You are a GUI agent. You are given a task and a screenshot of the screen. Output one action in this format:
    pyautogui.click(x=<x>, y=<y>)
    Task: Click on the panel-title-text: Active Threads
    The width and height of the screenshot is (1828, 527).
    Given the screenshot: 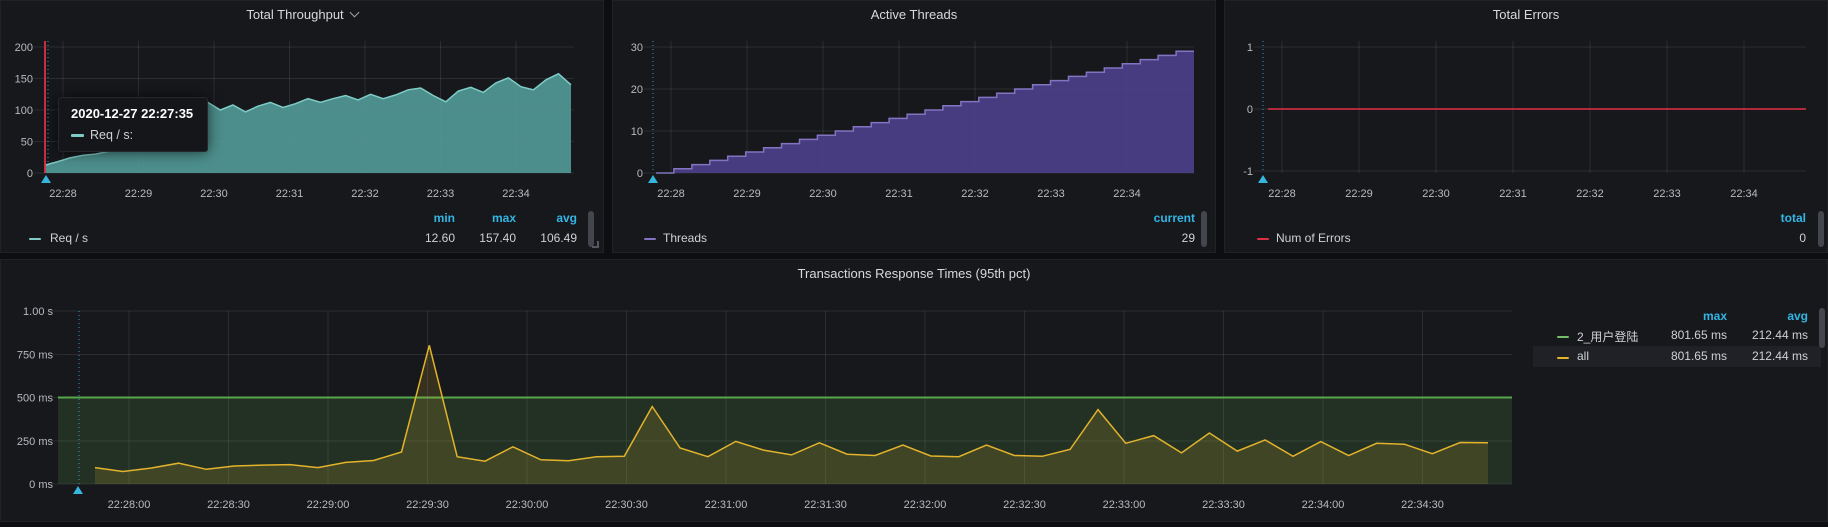 What is the action you would take?
    pyautogui.click(x=914, y=14)
    